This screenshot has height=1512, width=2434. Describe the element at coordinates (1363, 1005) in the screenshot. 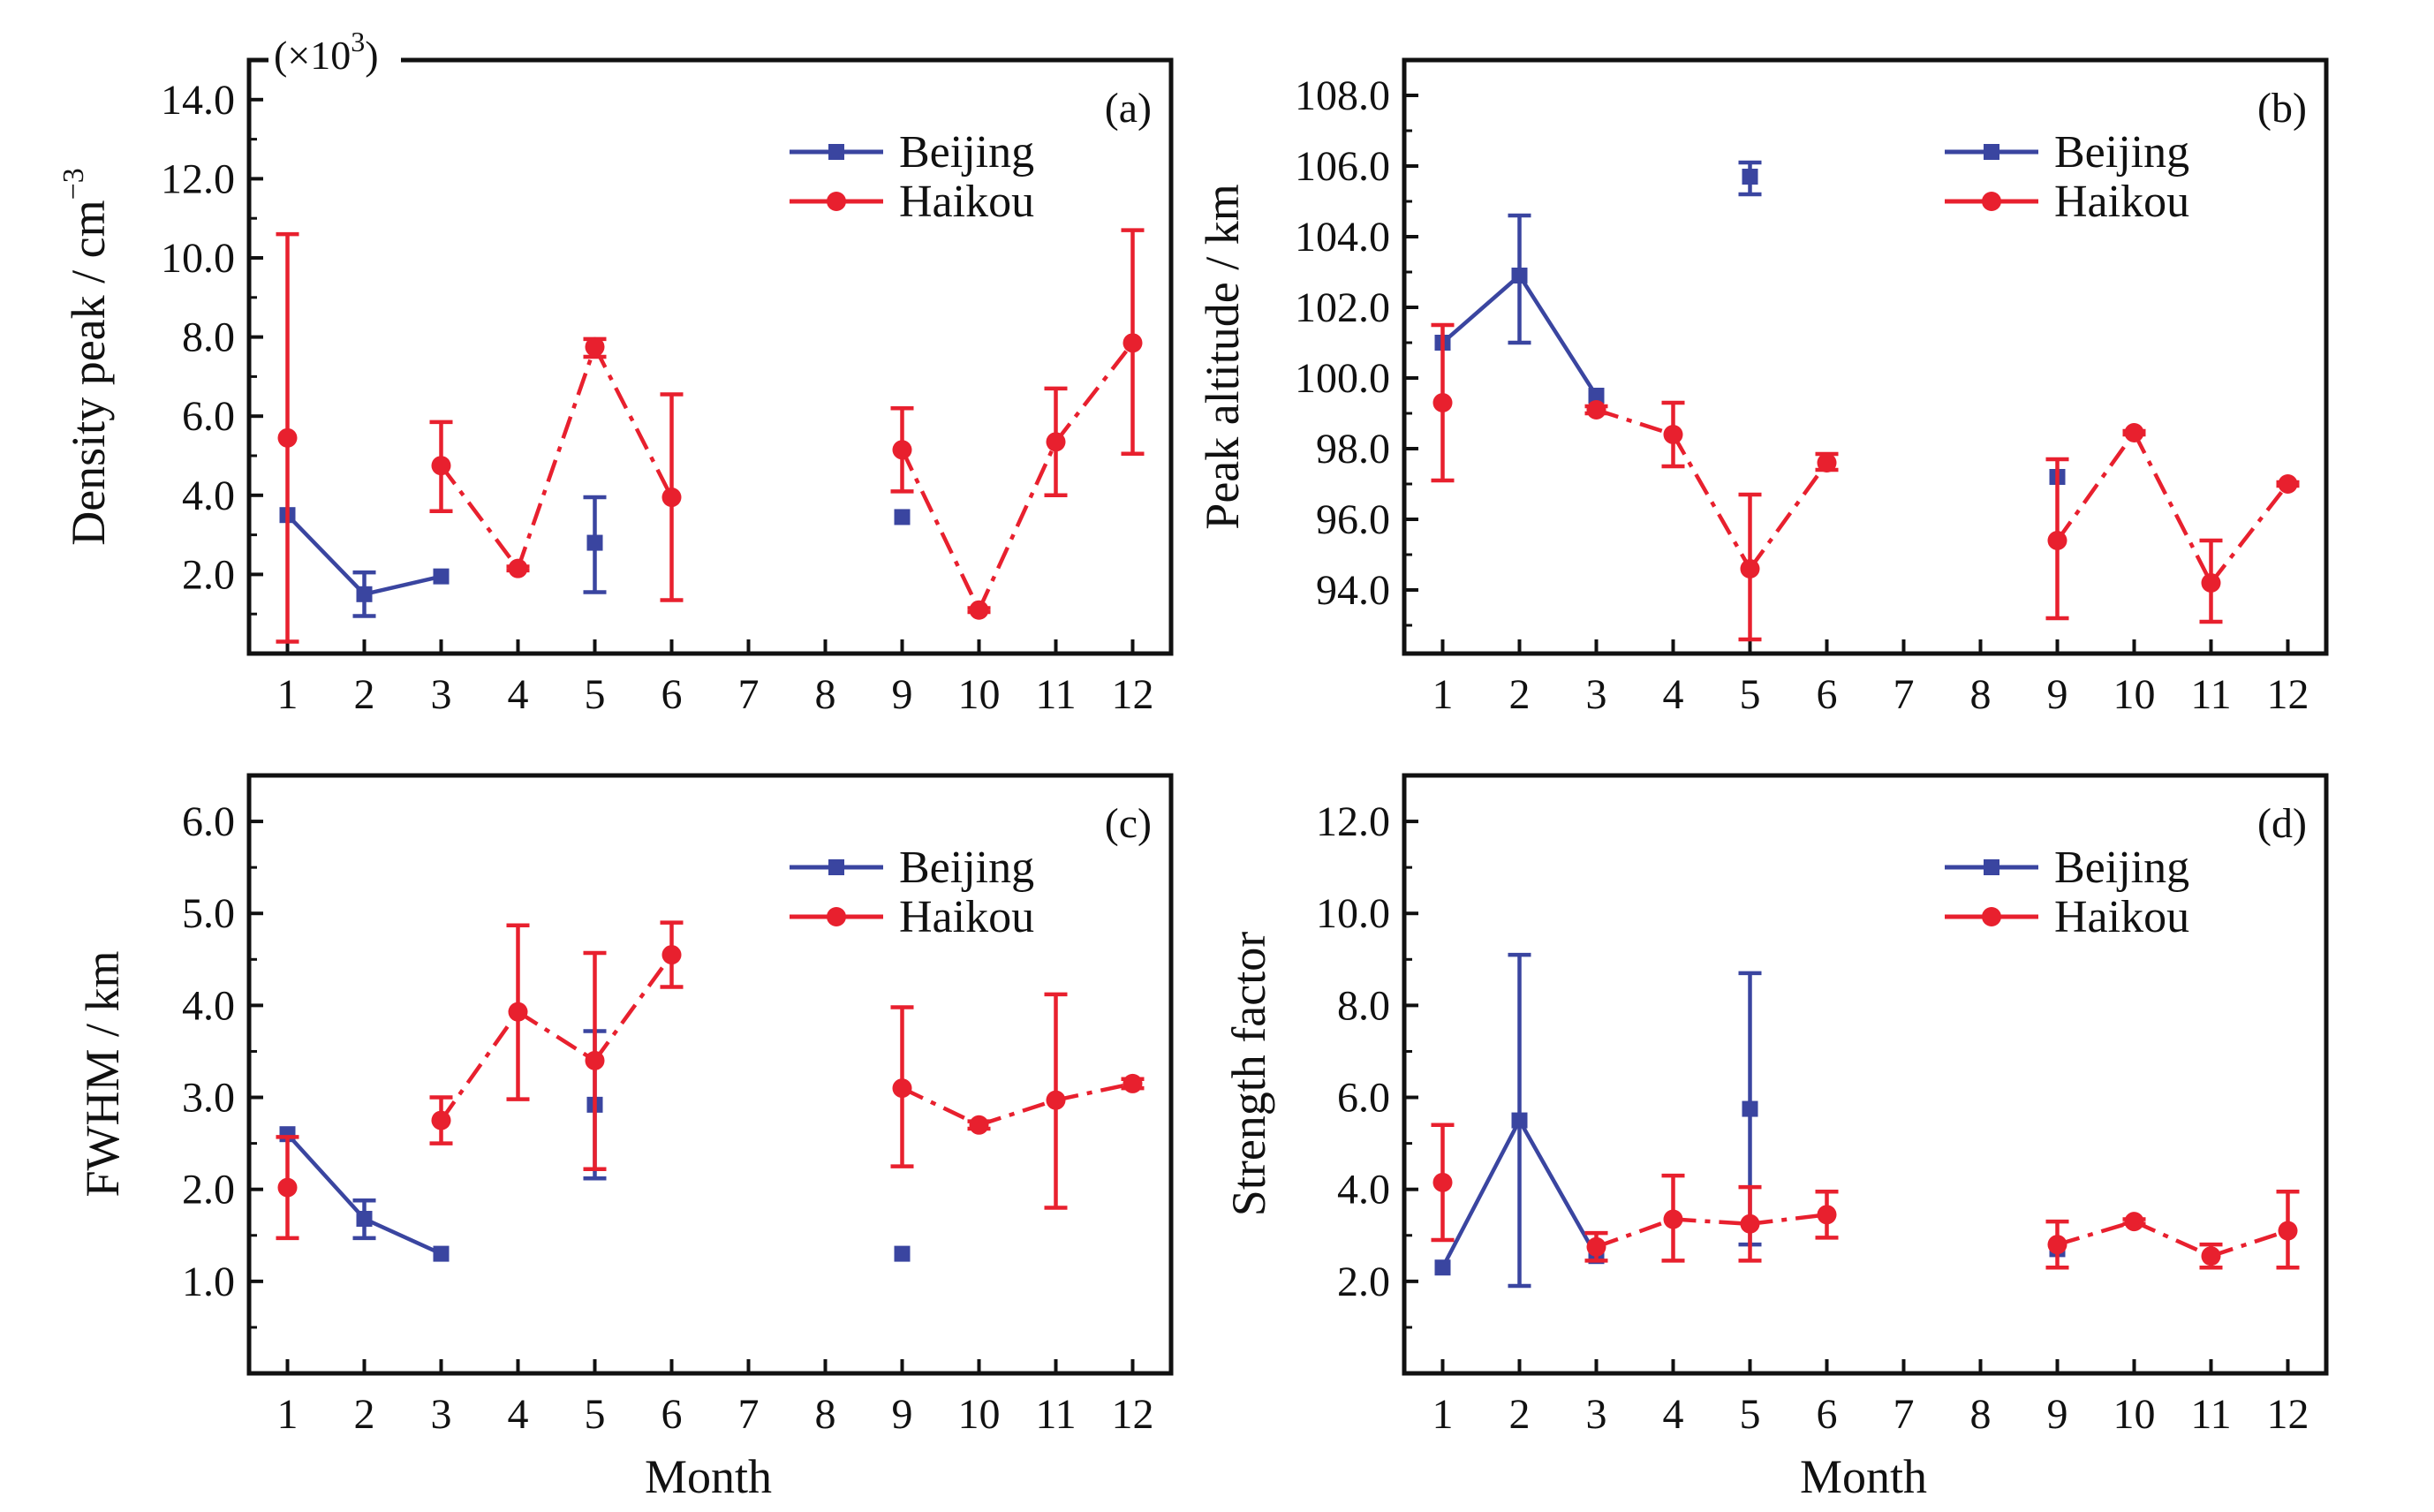

I see `y-tick-label: 8.0` at that location.